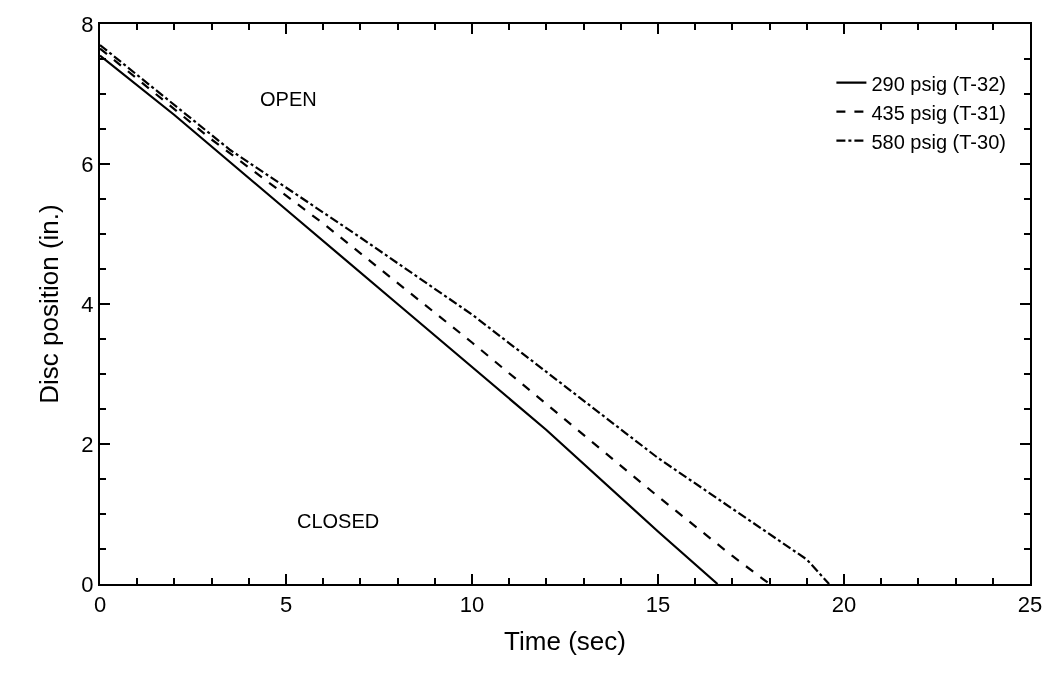 The height and width of the screenshot is (684, 1060). Describe the element at coordinates (565, 640) in the screenshot. I see `x-axis-title: Time (sec)` at that location.